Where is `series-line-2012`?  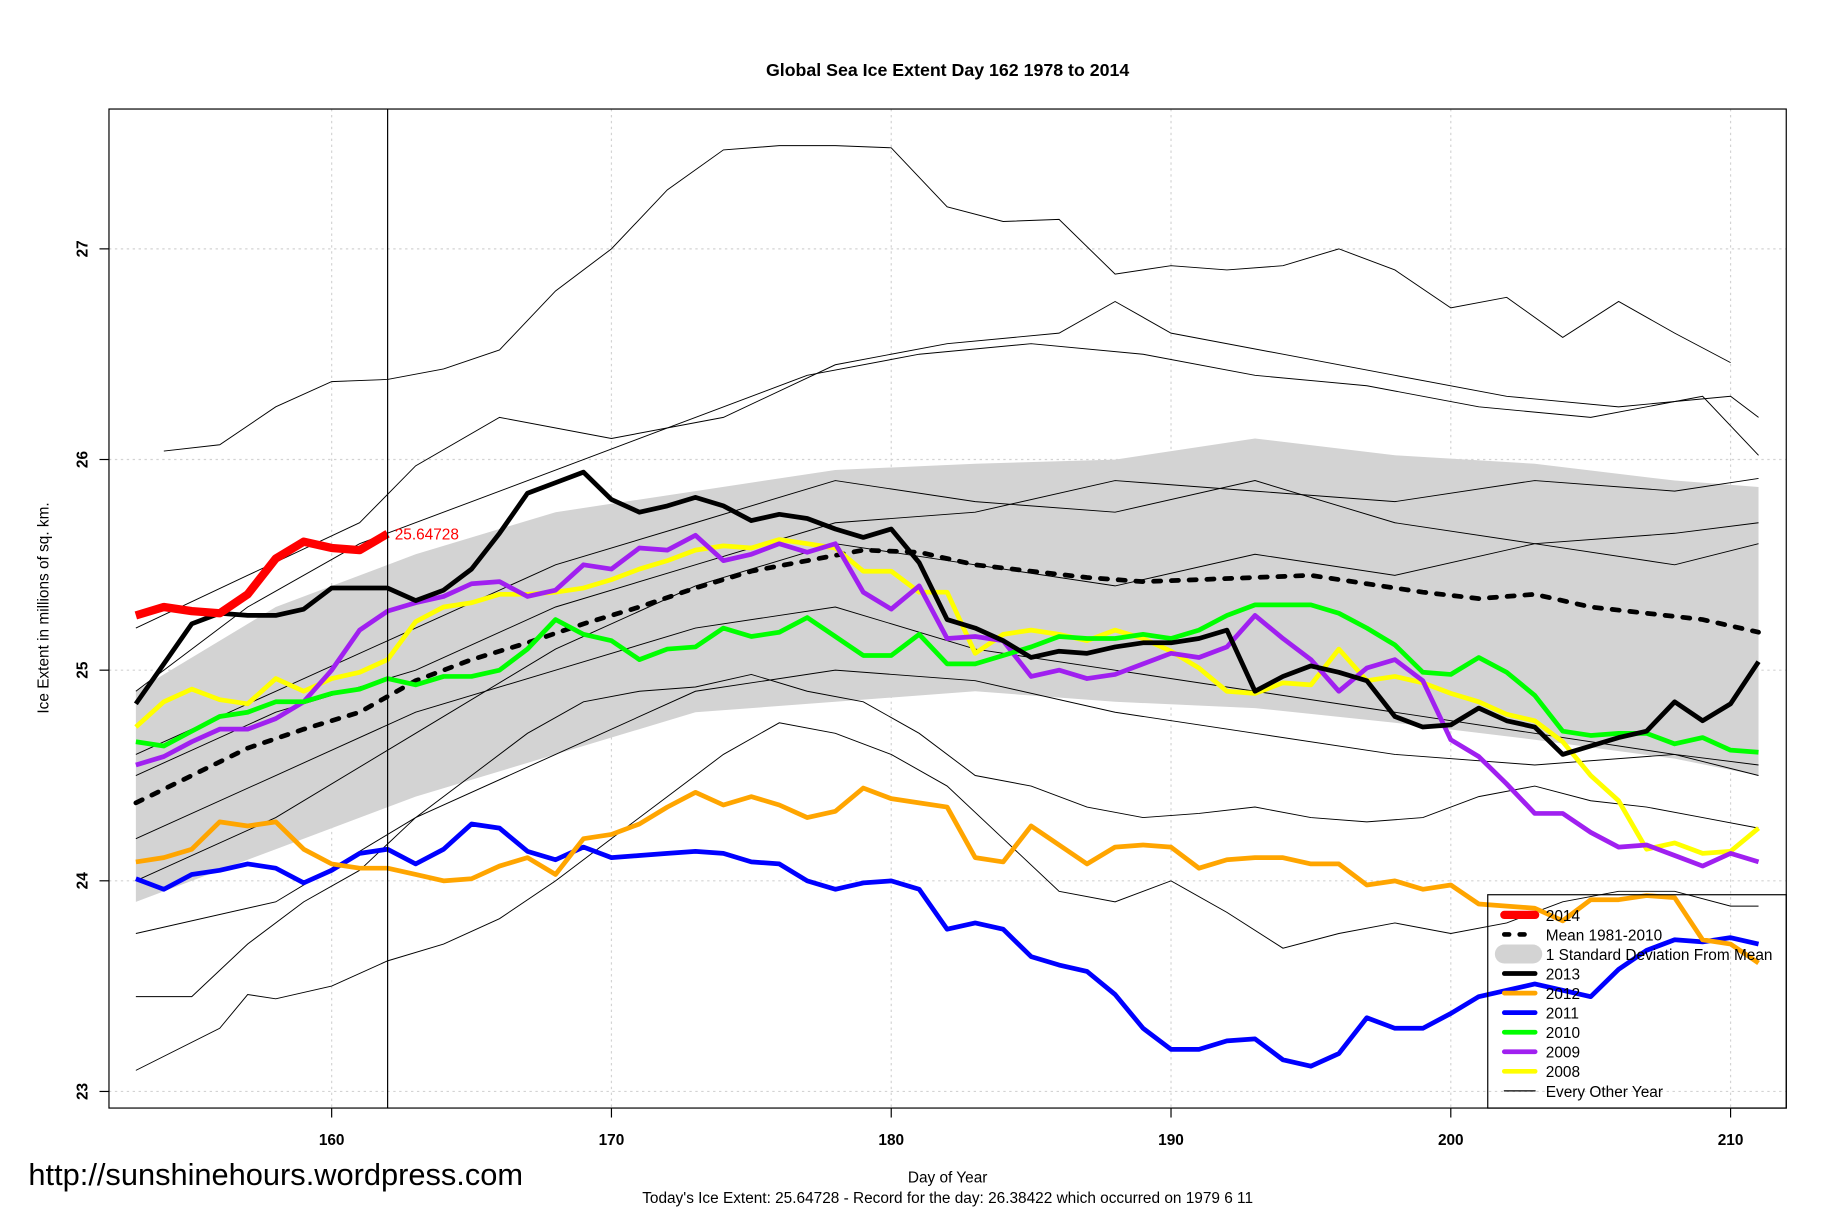
series-line-2012 is located at coordinates (947, 875).